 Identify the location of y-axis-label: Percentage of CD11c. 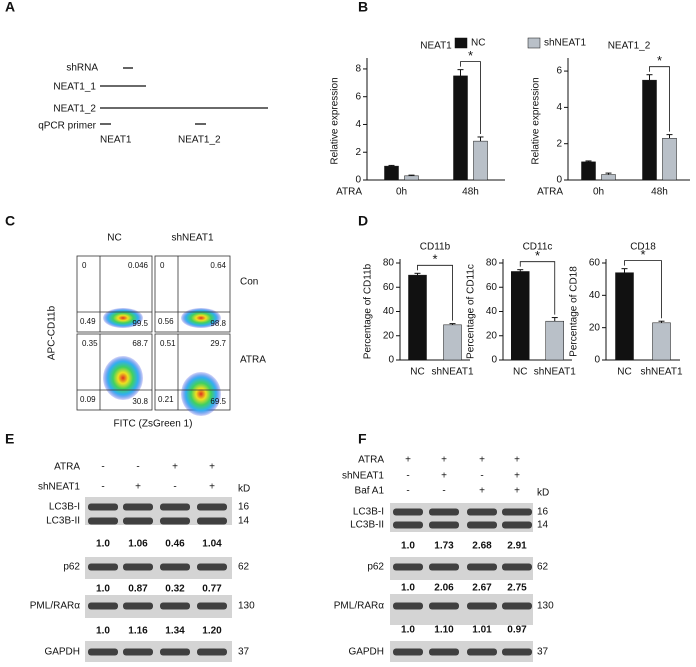
(471, 311).